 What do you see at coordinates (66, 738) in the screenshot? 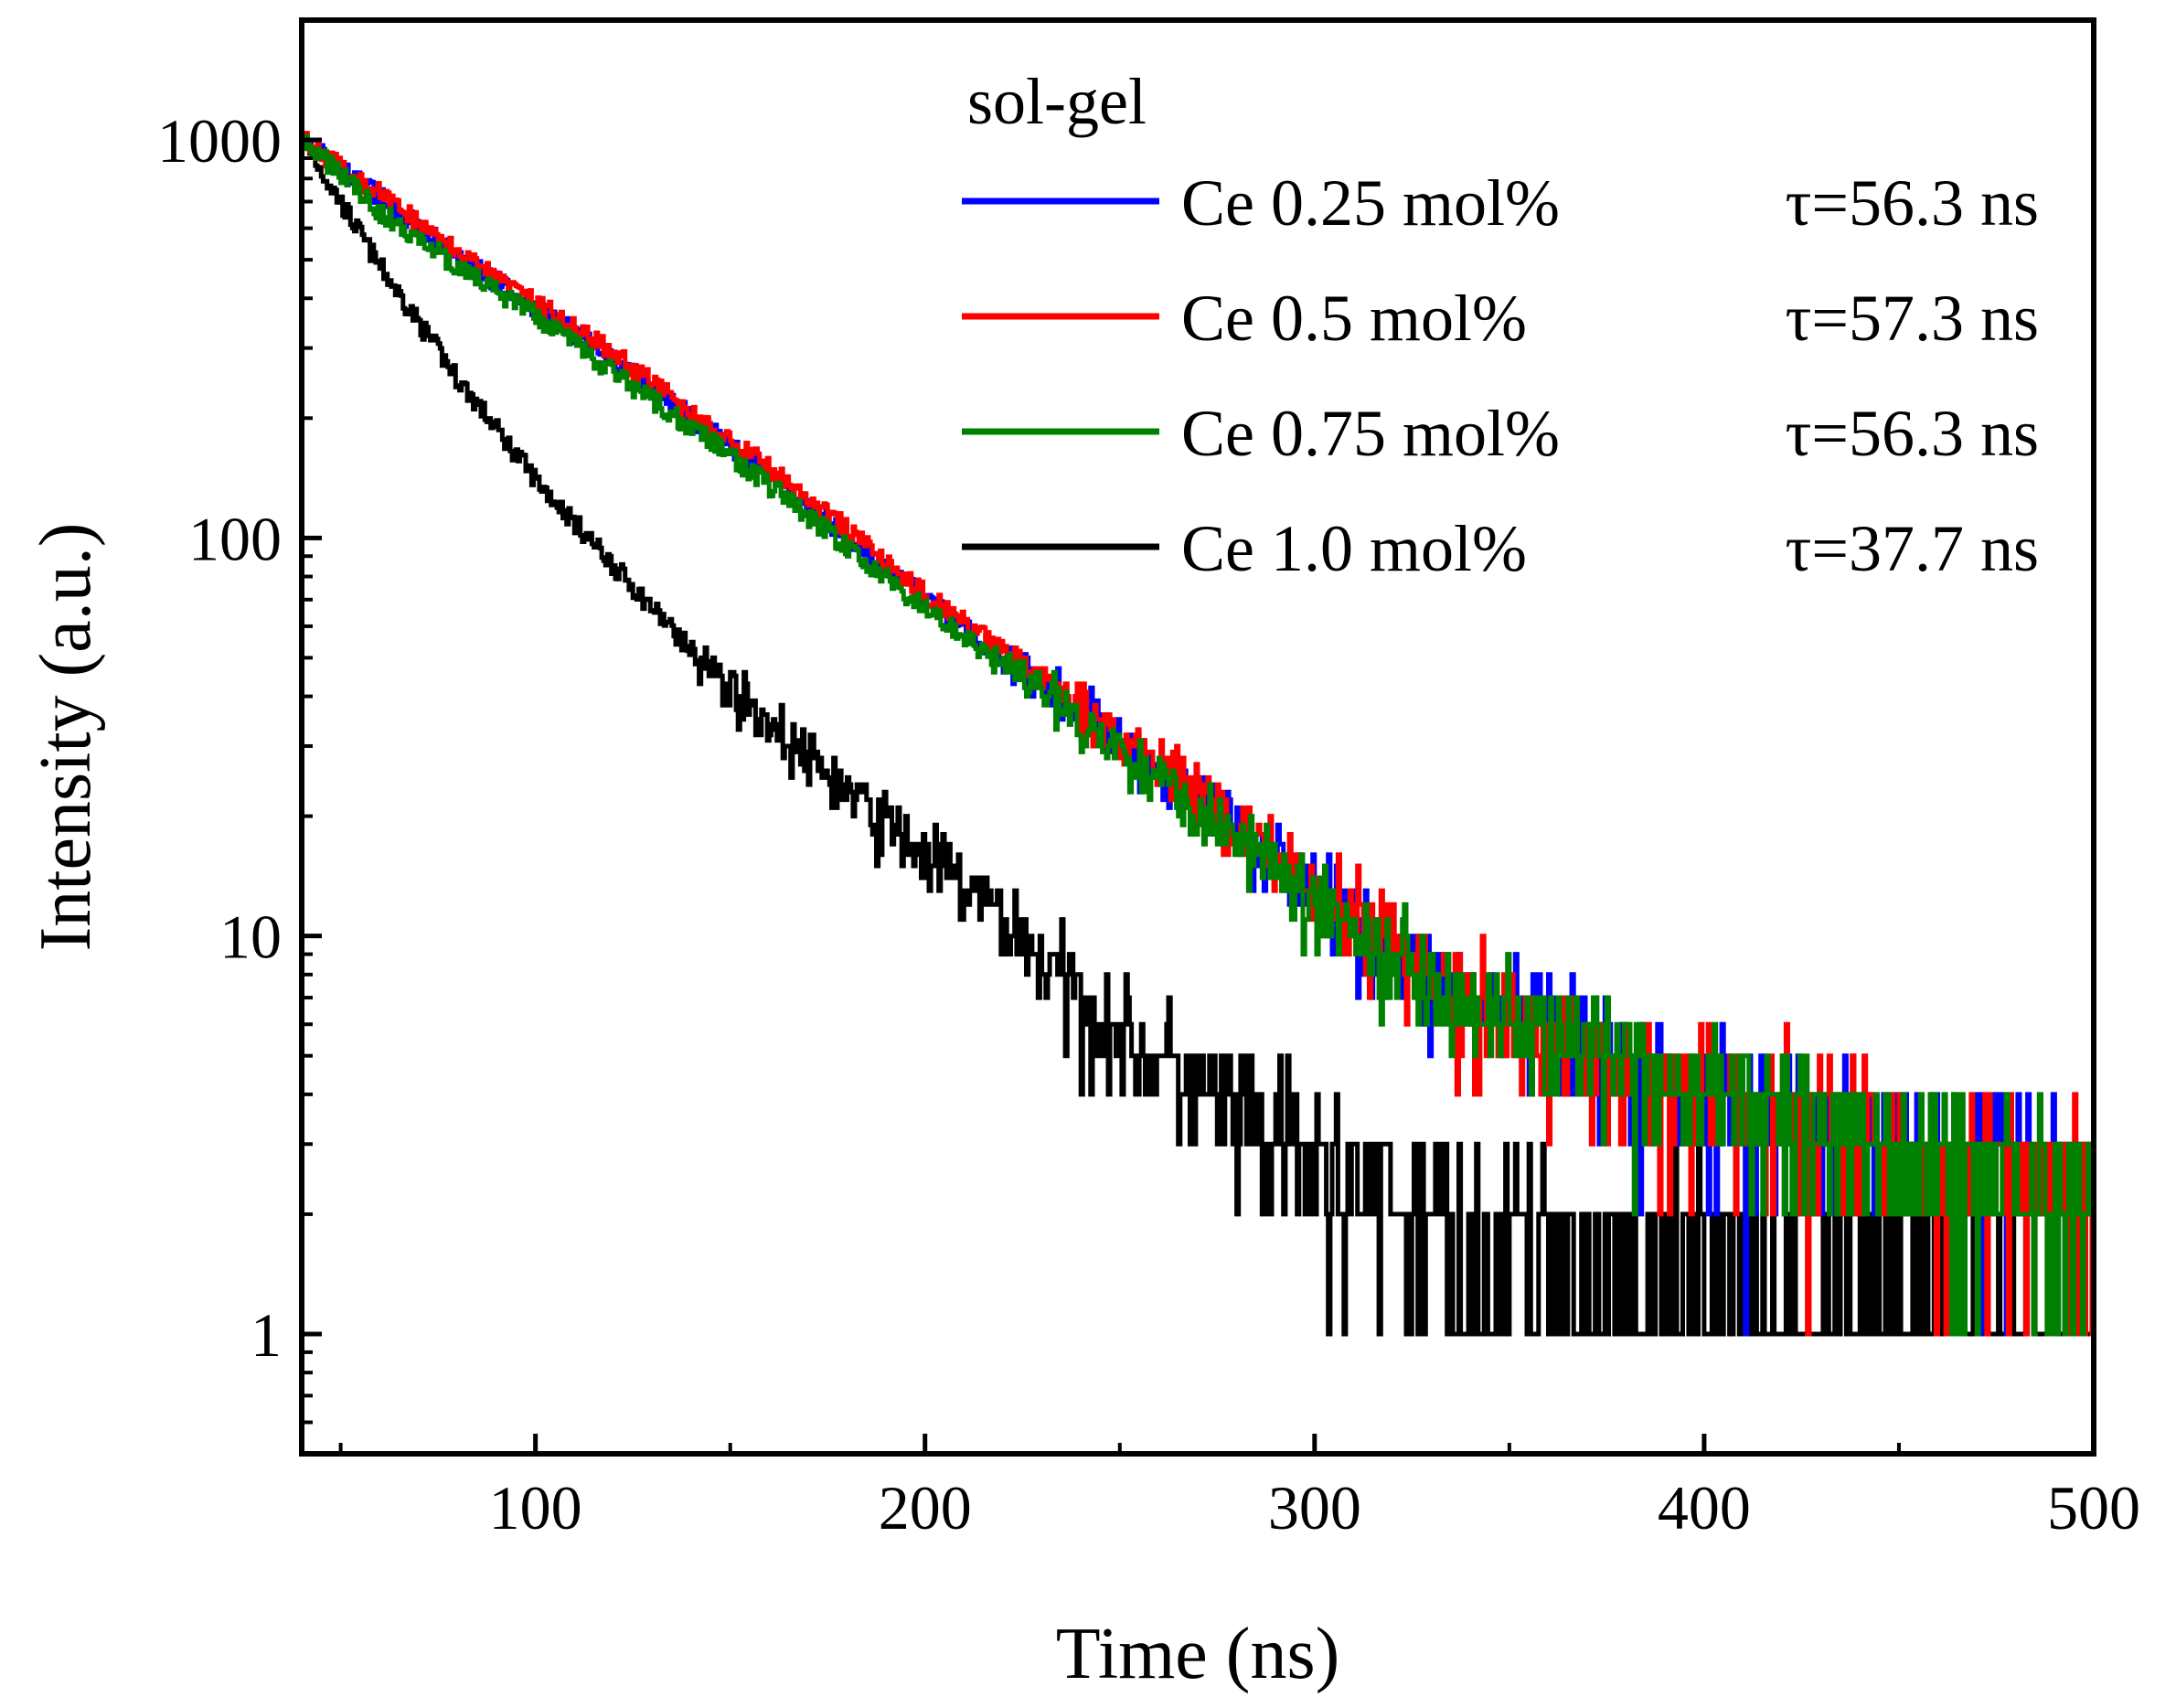
I see `y-axis-title: Intensity (a.u.)` at bounding box center [66, 738].